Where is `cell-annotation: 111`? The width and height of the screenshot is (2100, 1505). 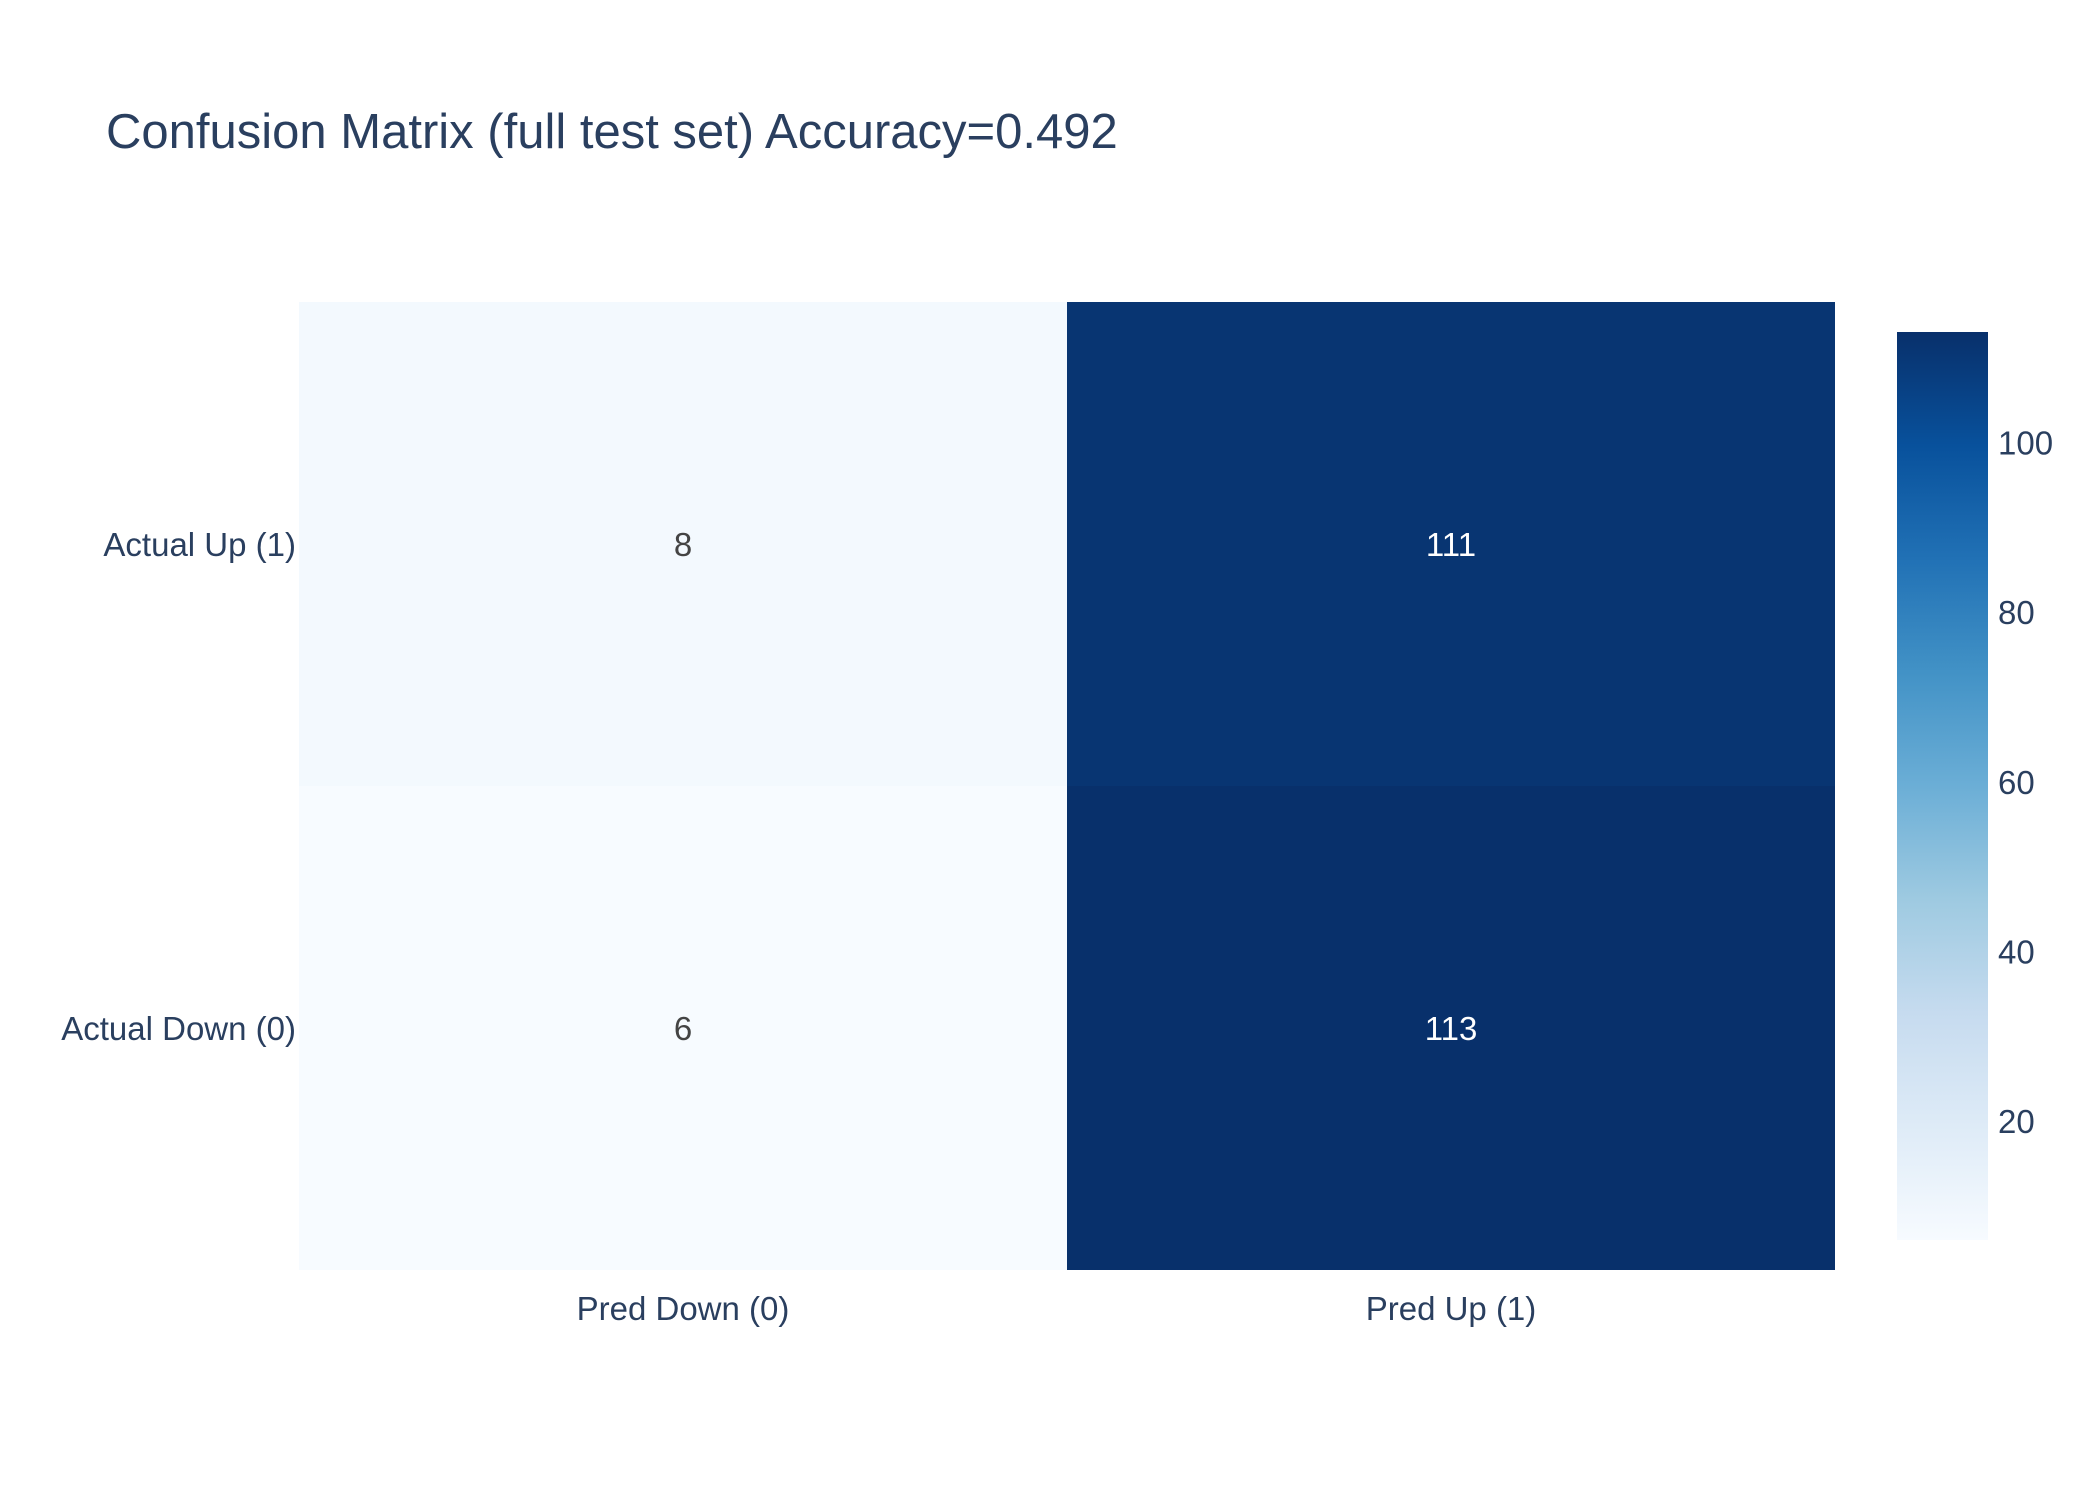 cell-annotation: 111 is located at coordinates (1451, 544).